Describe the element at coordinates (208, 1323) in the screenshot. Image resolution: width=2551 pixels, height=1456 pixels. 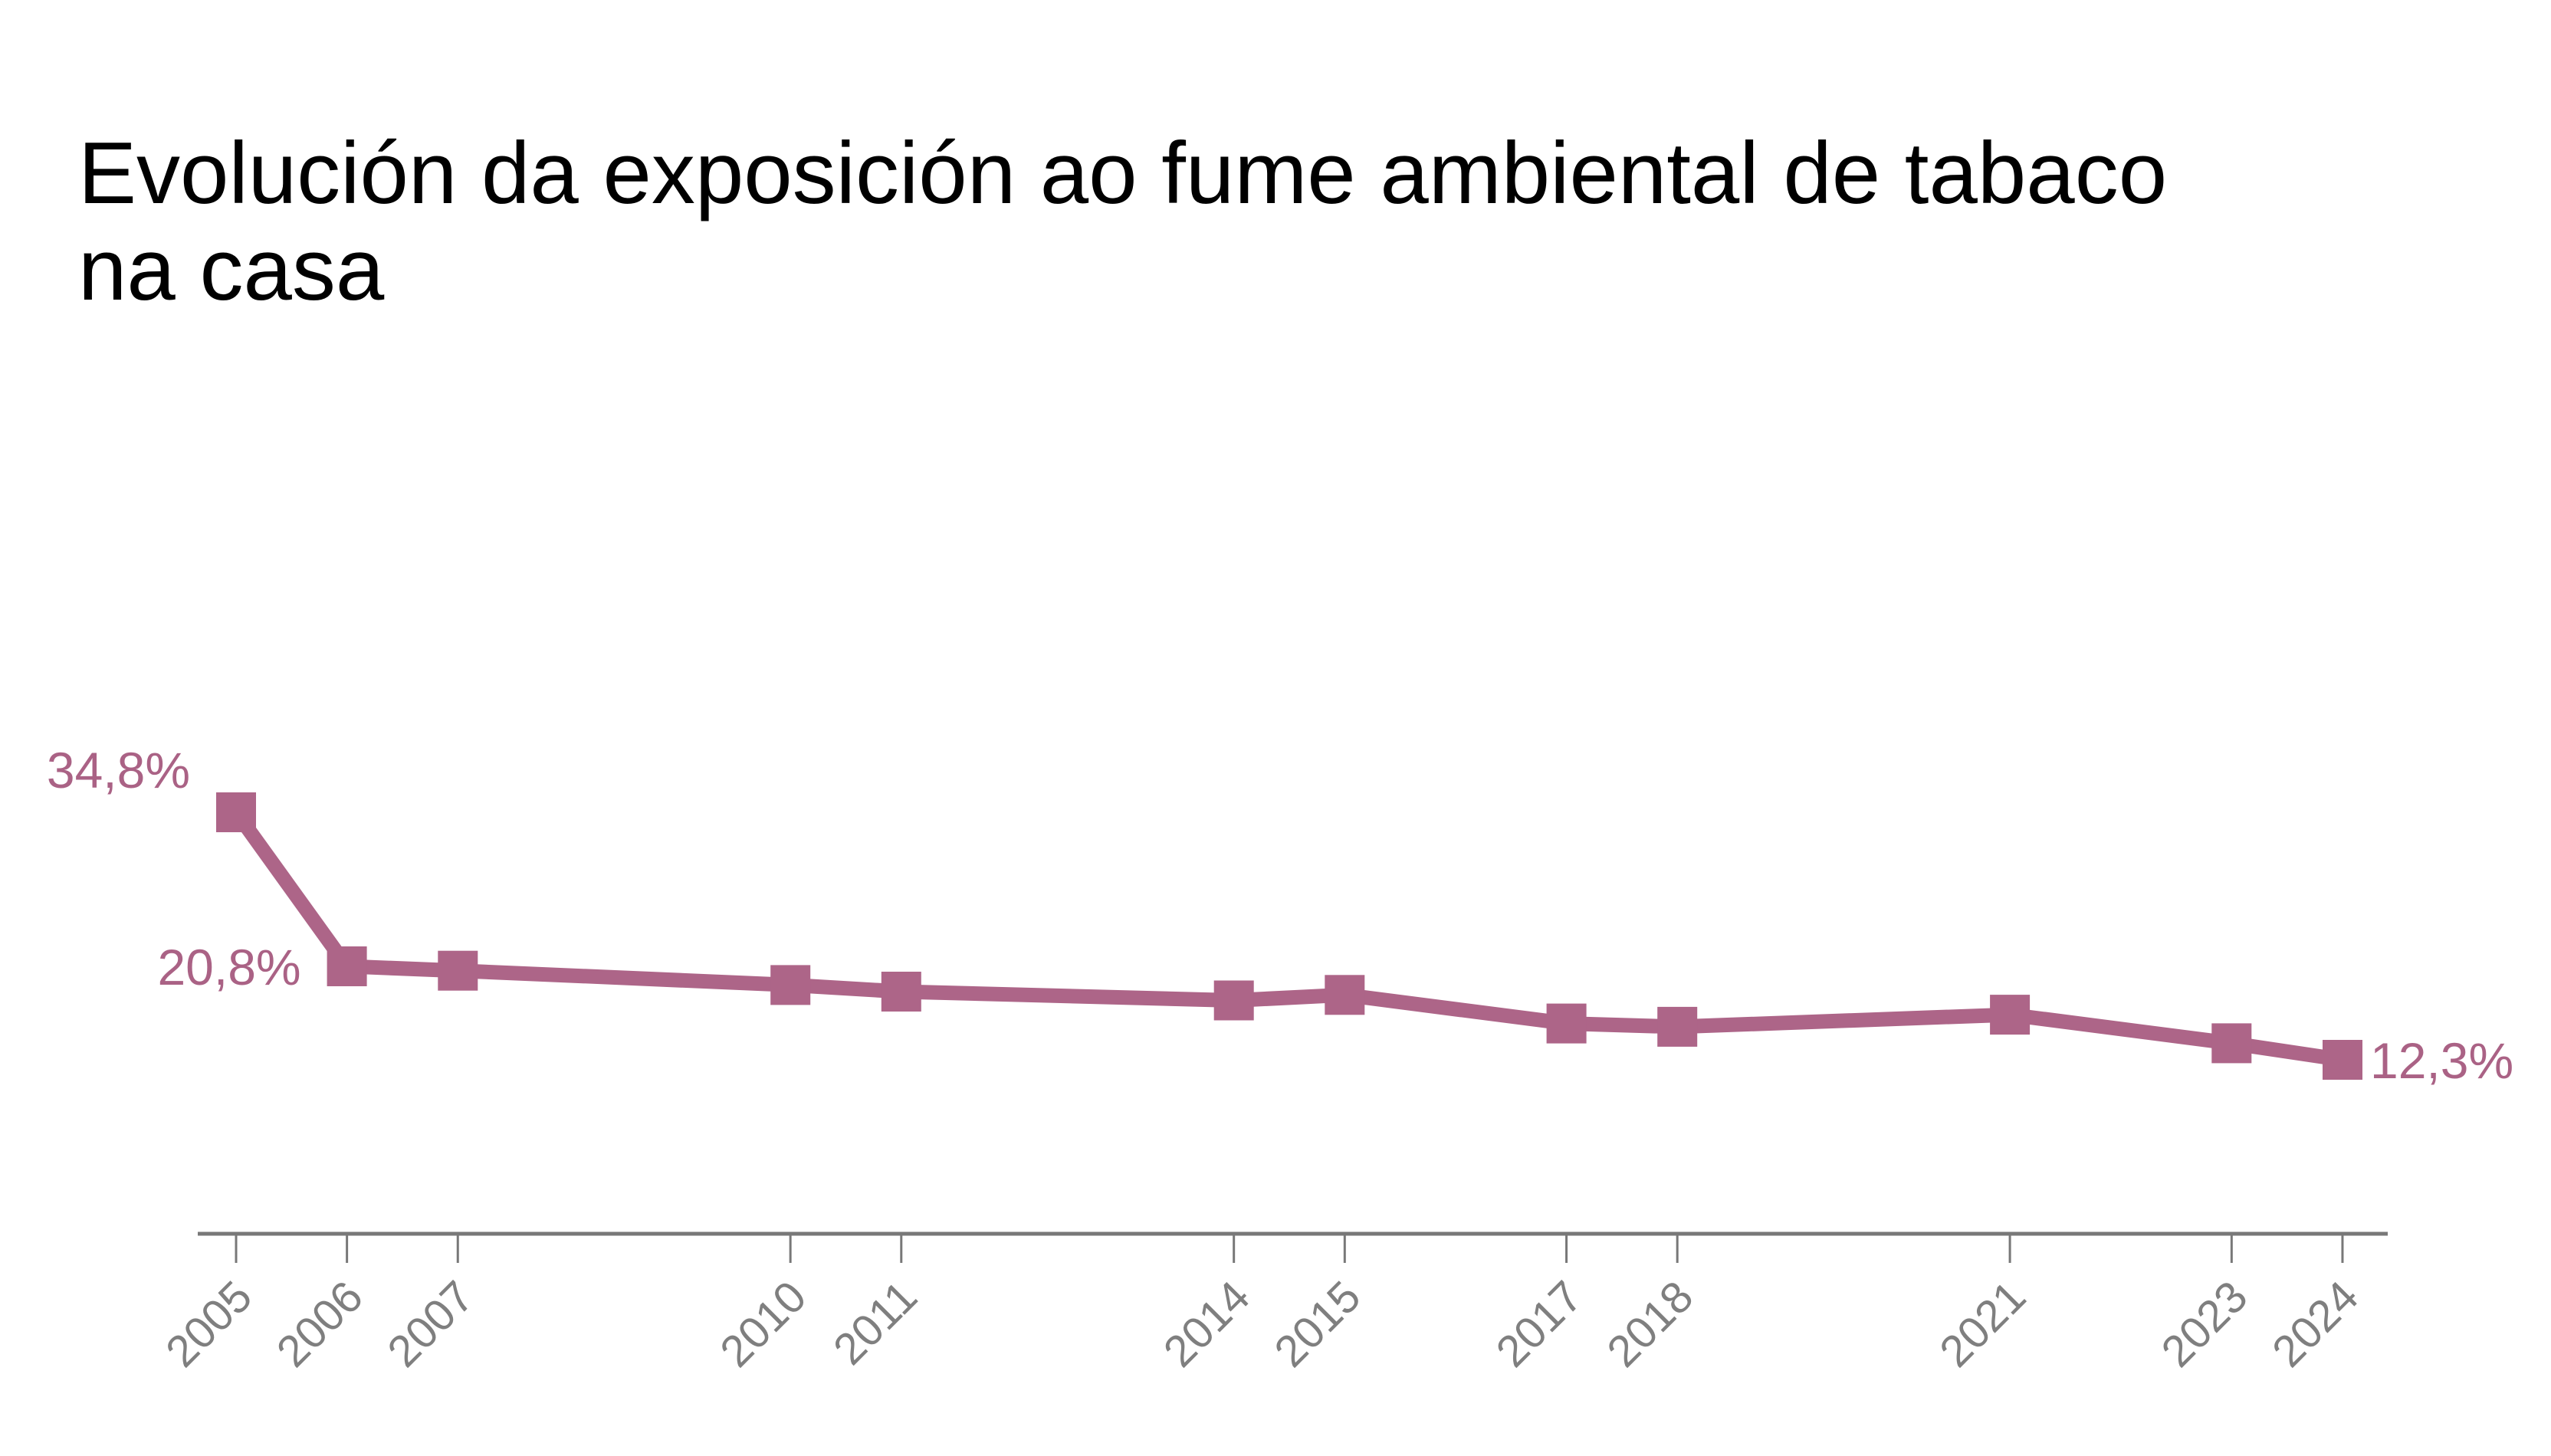
I see `x-tick-label-2005: 2005` at that location.